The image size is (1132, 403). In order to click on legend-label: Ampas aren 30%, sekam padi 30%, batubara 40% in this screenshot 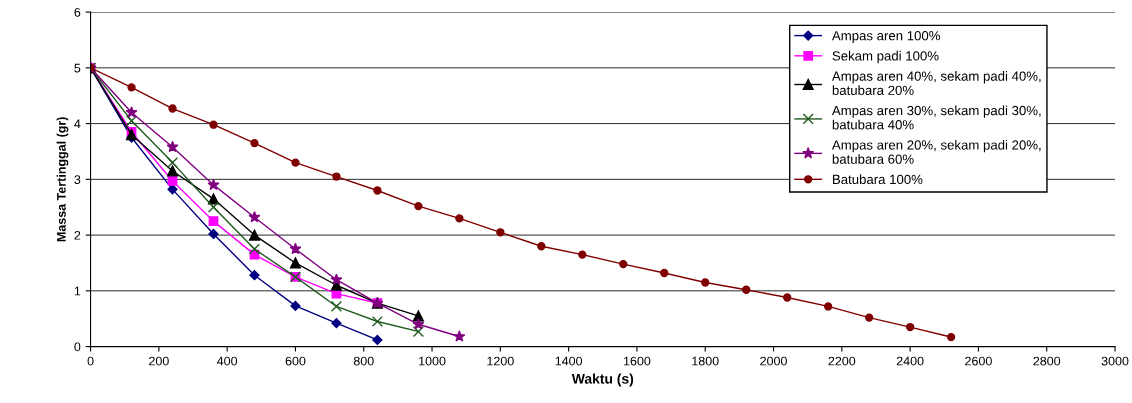, I will do `click(936, 117)`.